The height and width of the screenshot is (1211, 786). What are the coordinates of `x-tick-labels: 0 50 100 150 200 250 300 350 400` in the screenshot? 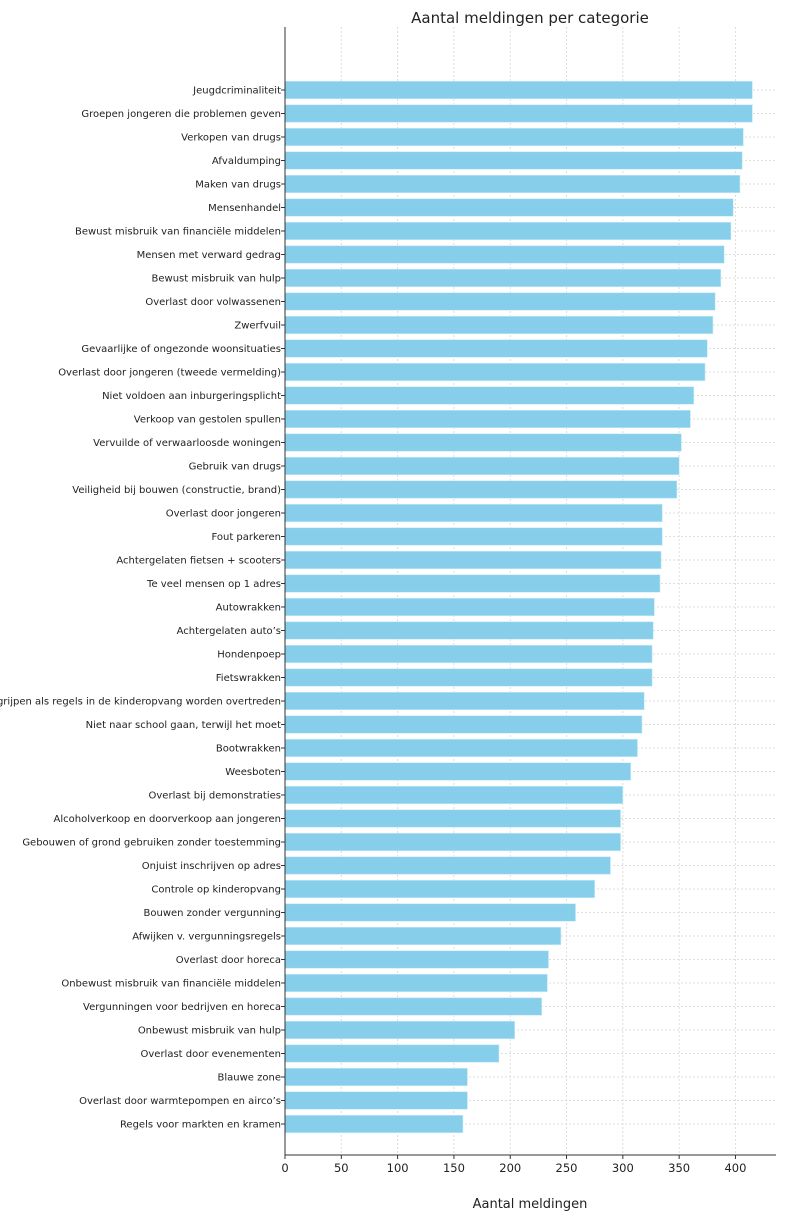 It's located at (513, 1165).